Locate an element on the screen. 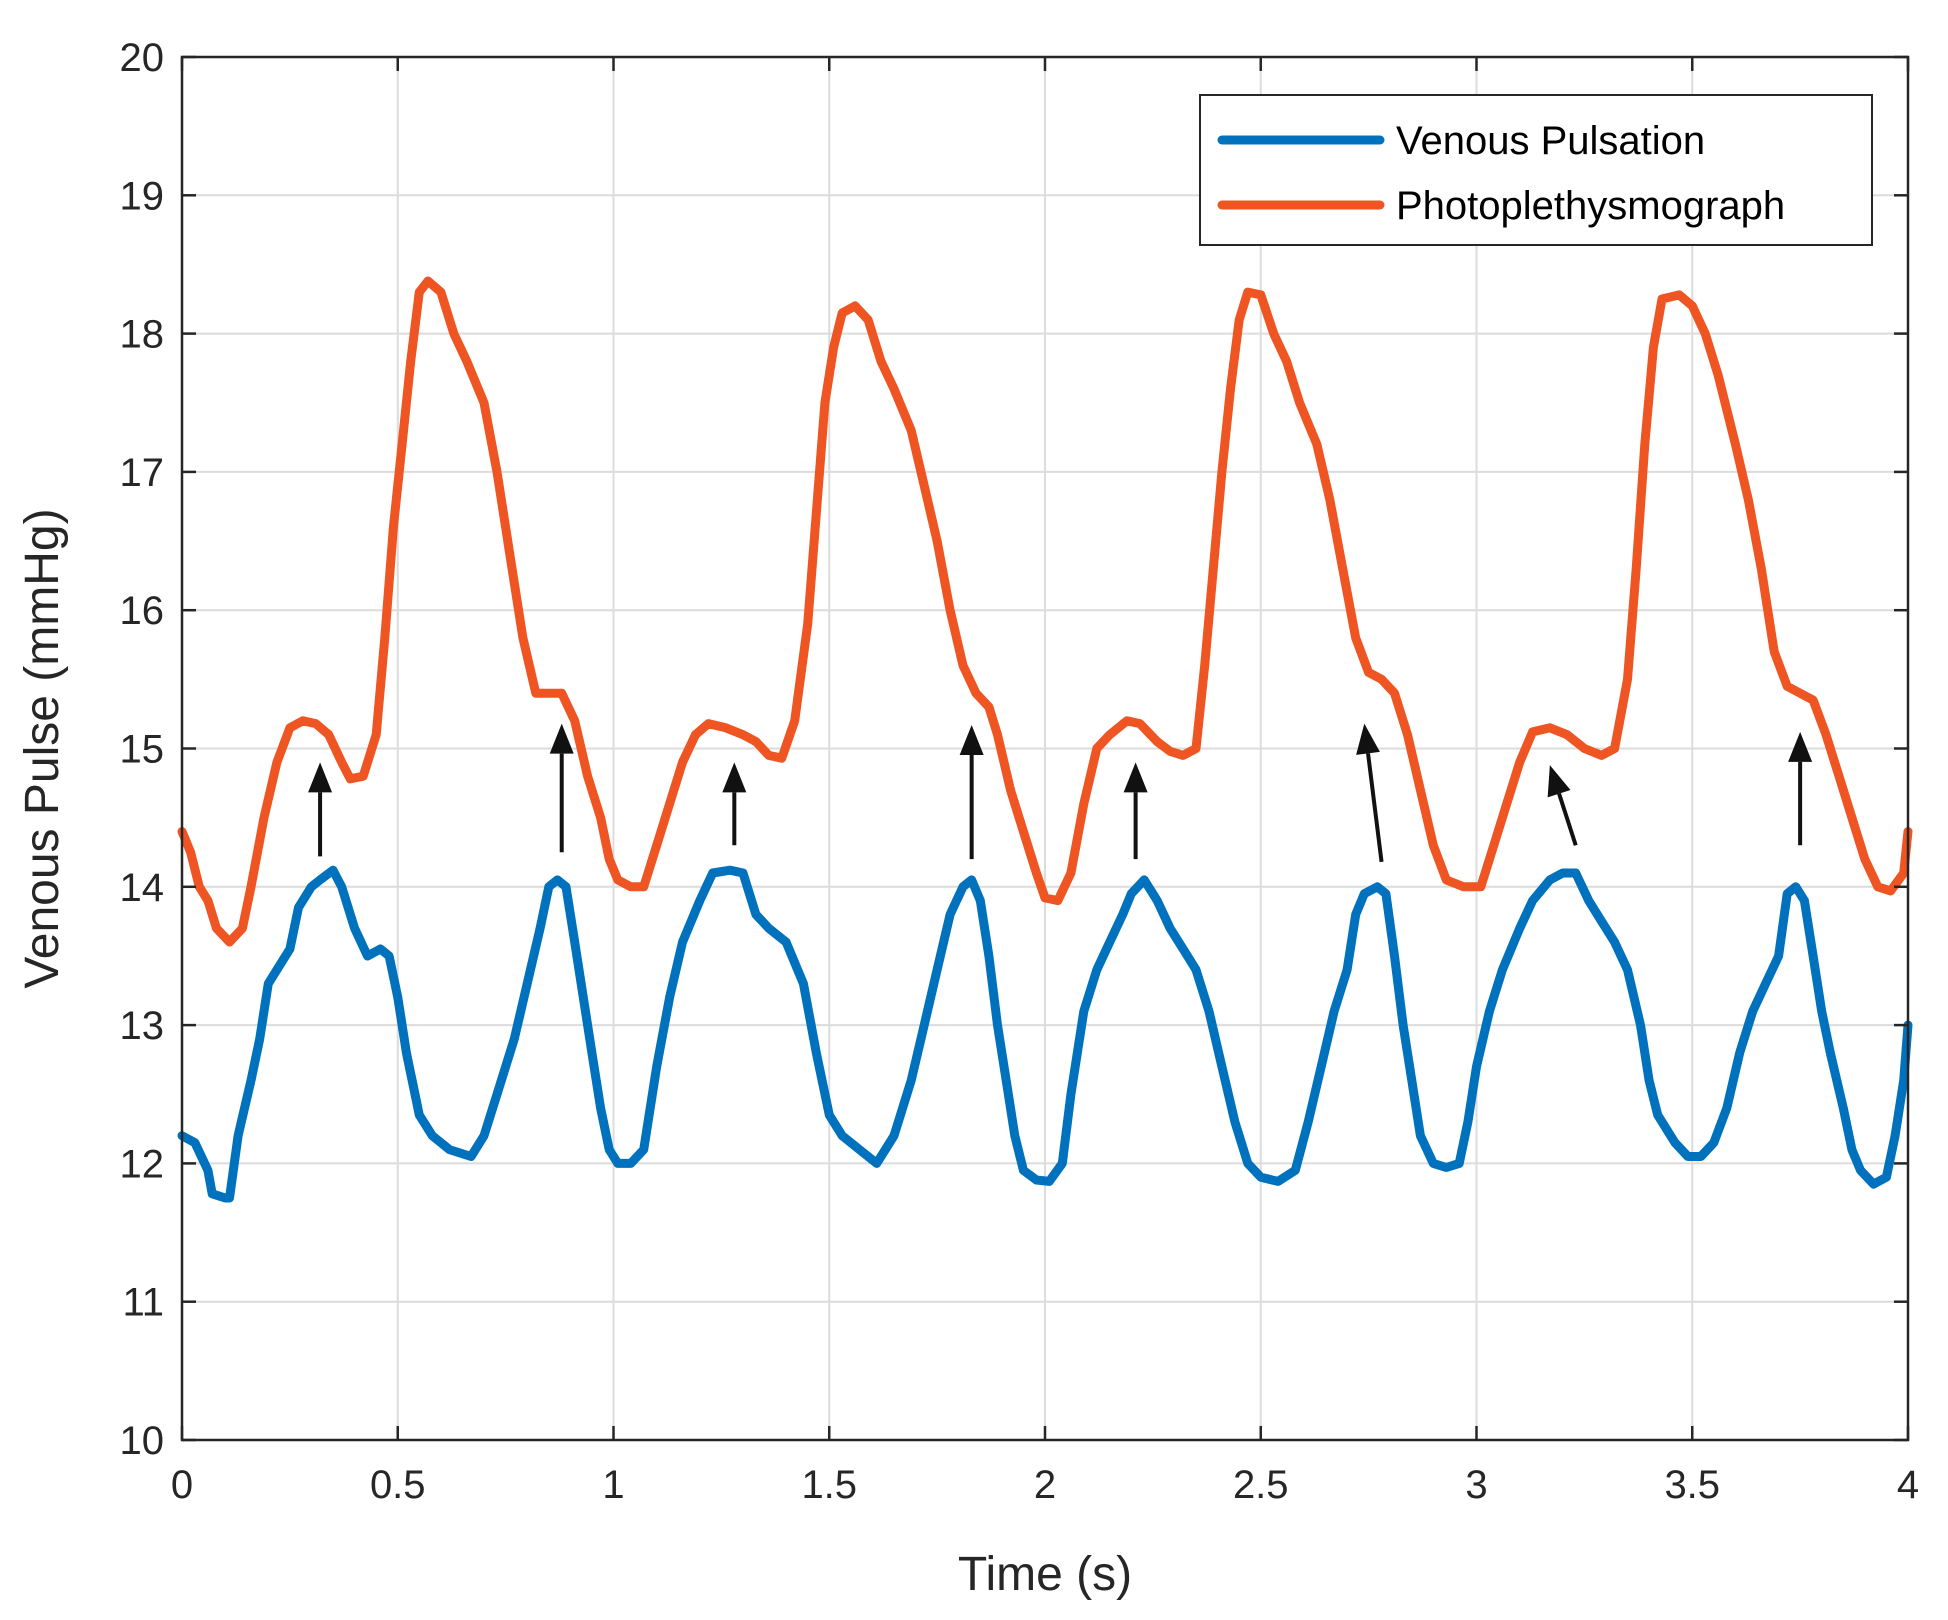 The height and width of the screenshot is (1620, 1948). y-tick-label: 10 is located at coordinates (142, 1441).